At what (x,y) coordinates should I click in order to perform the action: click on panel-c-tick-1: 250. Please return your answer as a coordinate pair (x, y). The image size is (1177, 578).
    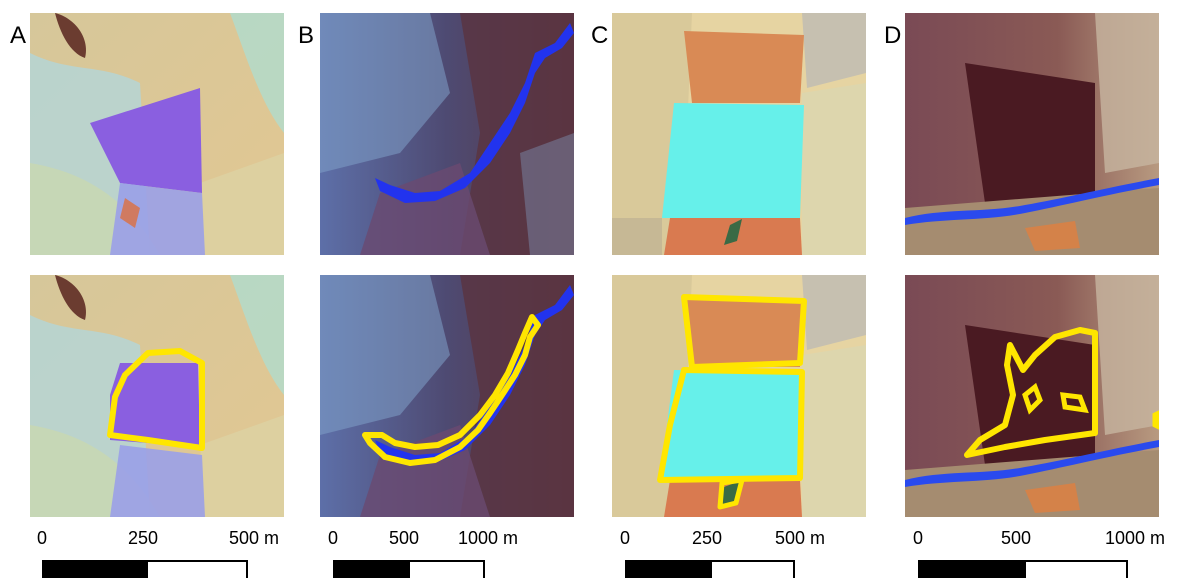
    Looking at the image, I should click on (707, 538).